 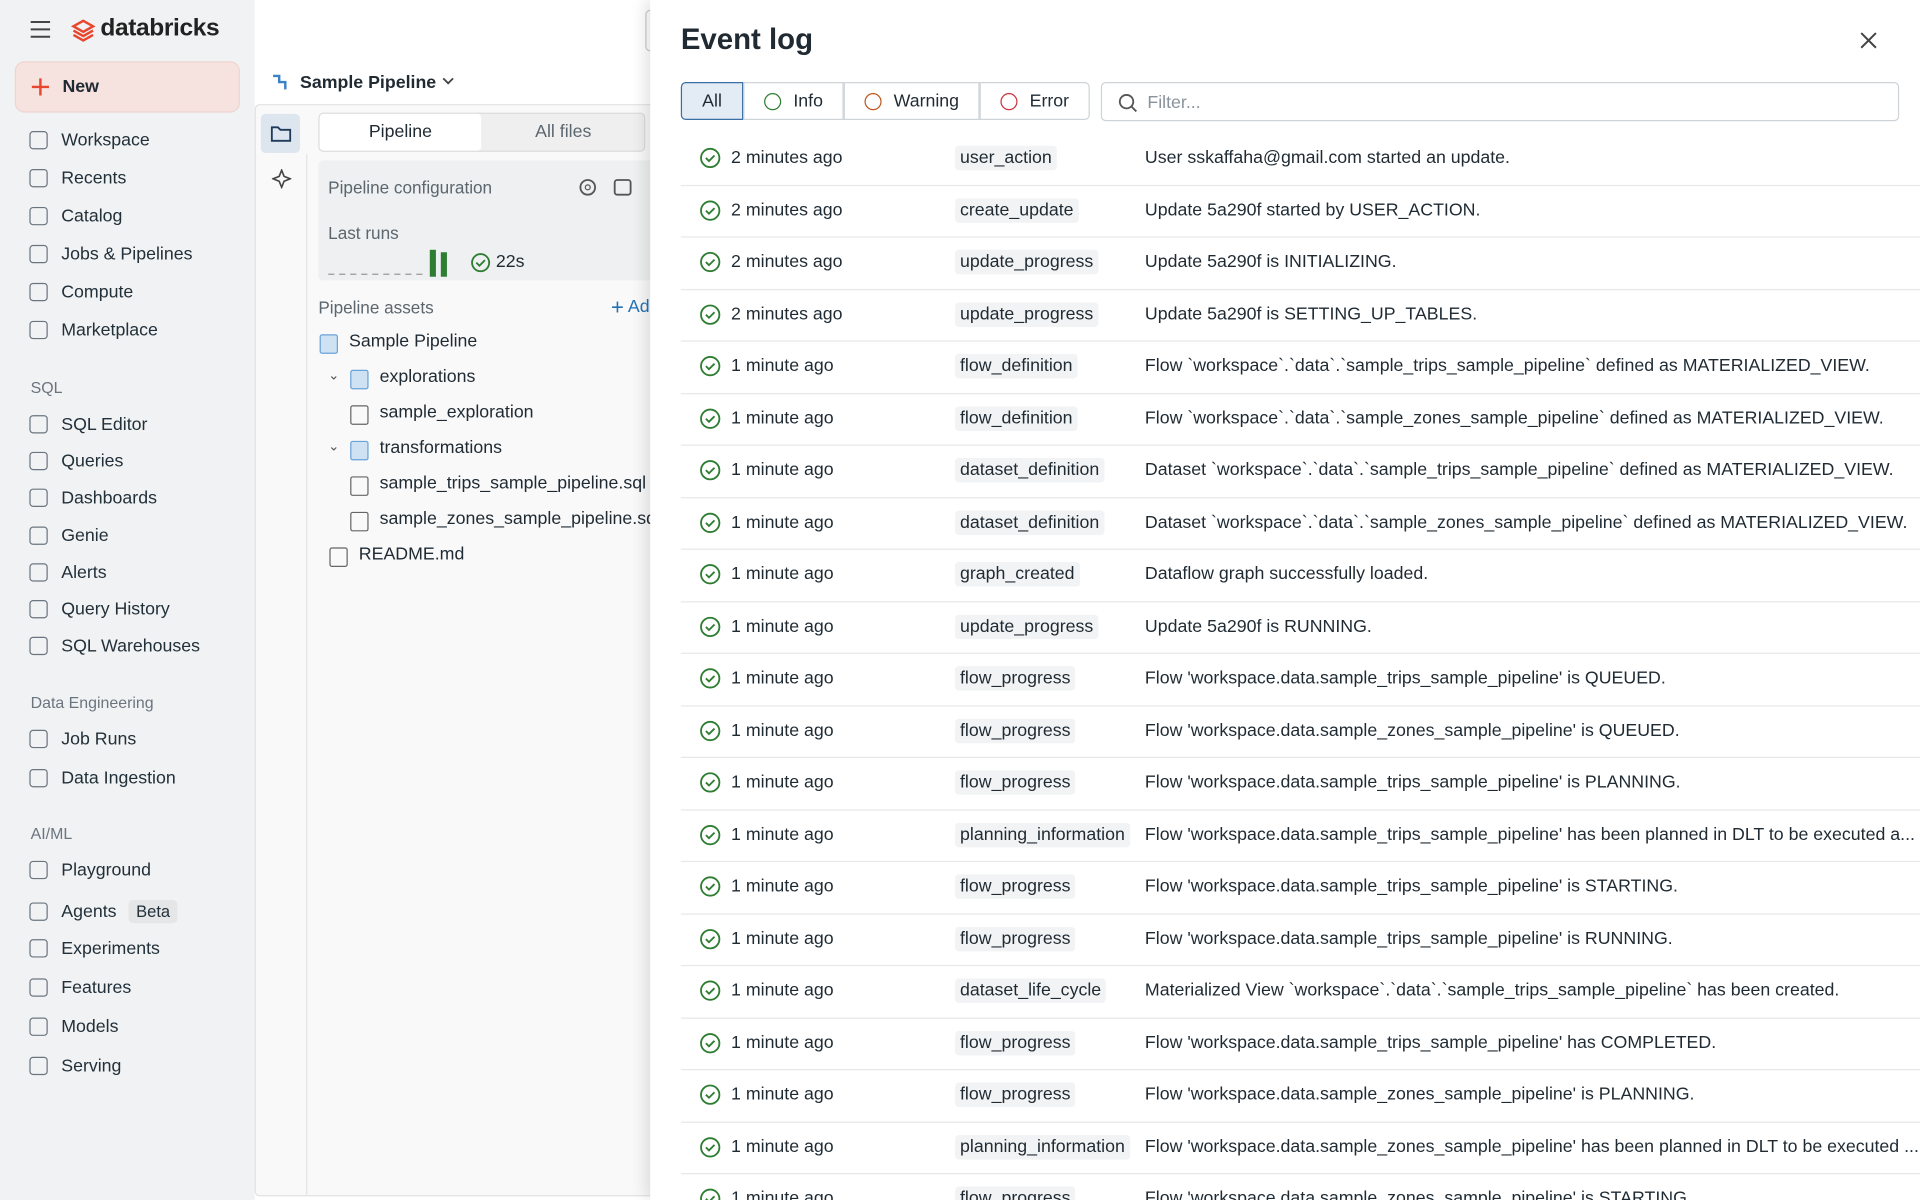 What do you see at coordinates (398, 343) in the screenshot?
I see `tree-node: Sample Pipeline` at bounding box center [398, 343].